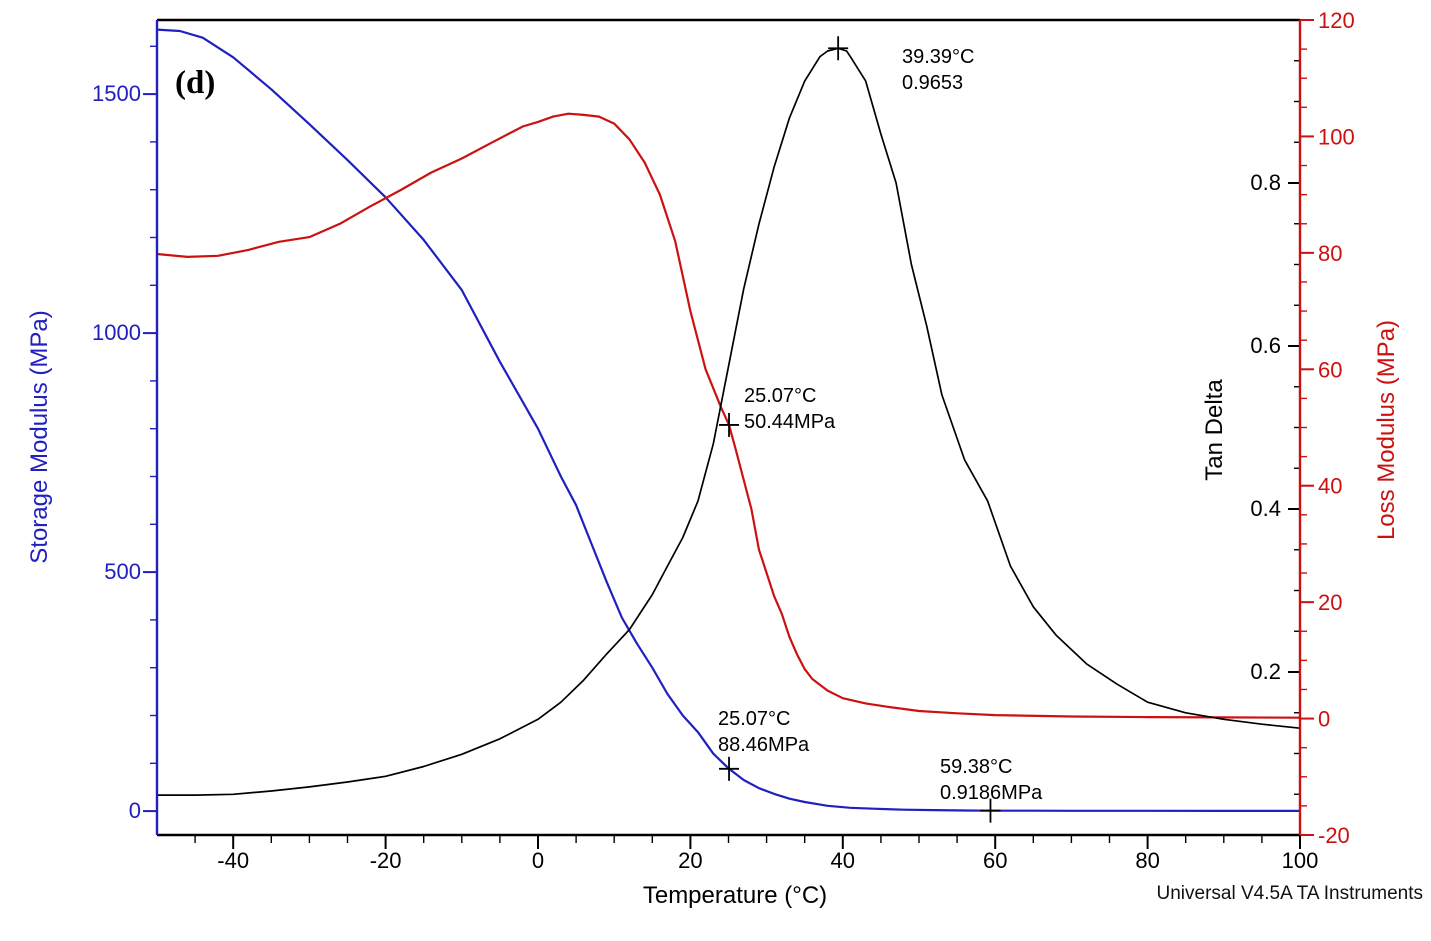  I want to click on annotation-storage-at-25C: 25.07°C 88.46MPa, so click(764, 732).